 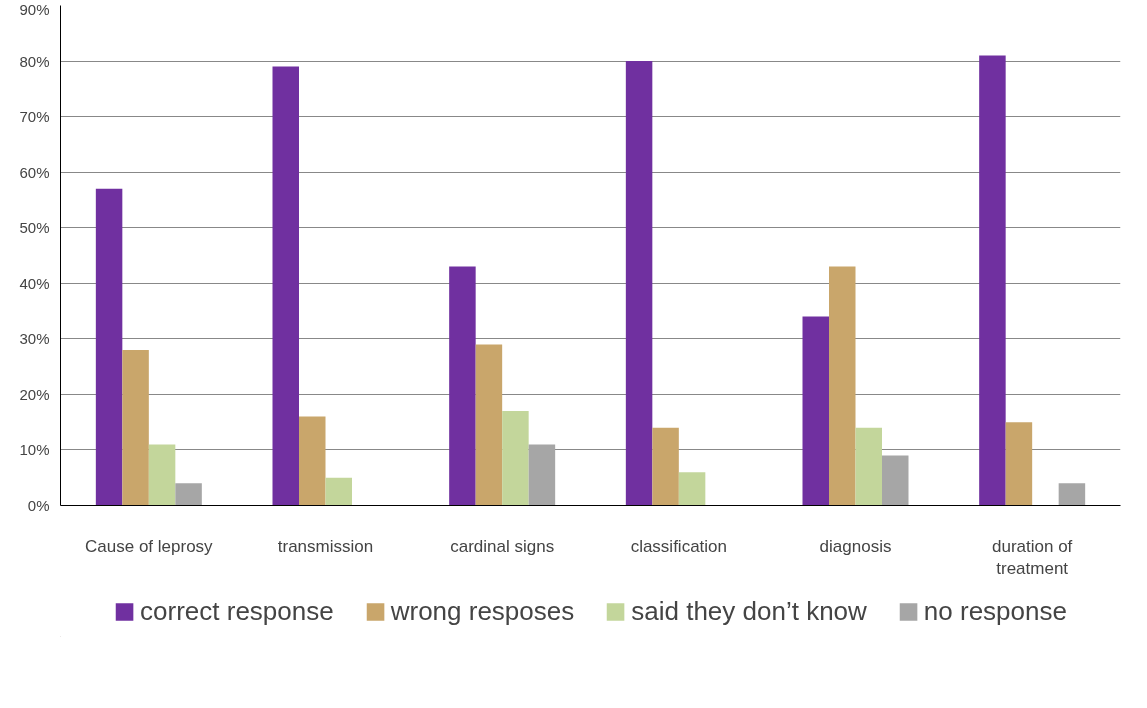 I want to click on y-tick-label: 90%, so click(x=34, y=9).